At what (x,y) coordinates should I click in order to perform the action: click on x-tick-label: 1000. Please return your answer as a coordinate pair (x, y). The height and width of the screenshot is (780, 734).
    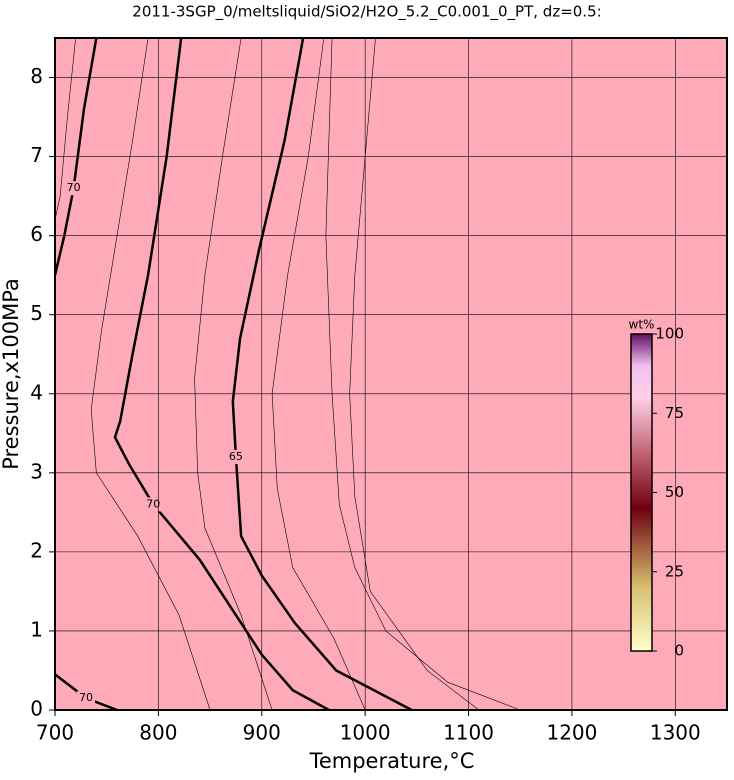
    Looking at the image, I should click on (365, 733).